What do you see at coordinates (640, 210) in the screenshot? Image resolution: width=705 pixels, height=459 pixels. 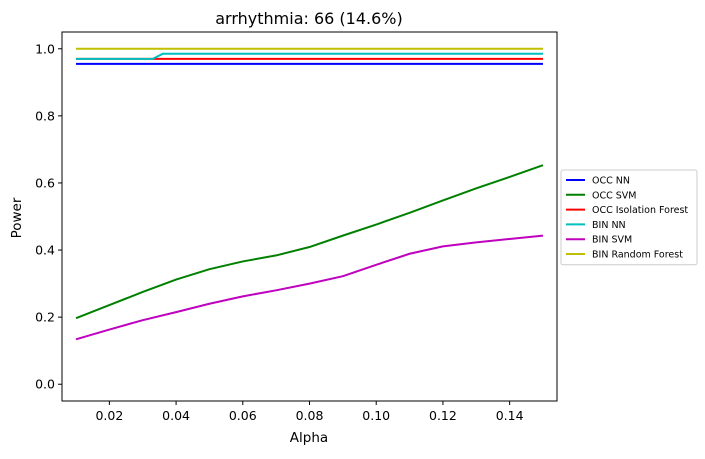 I see `legend-label: OCC Isolation Forest` at bounding box center [640, 210].